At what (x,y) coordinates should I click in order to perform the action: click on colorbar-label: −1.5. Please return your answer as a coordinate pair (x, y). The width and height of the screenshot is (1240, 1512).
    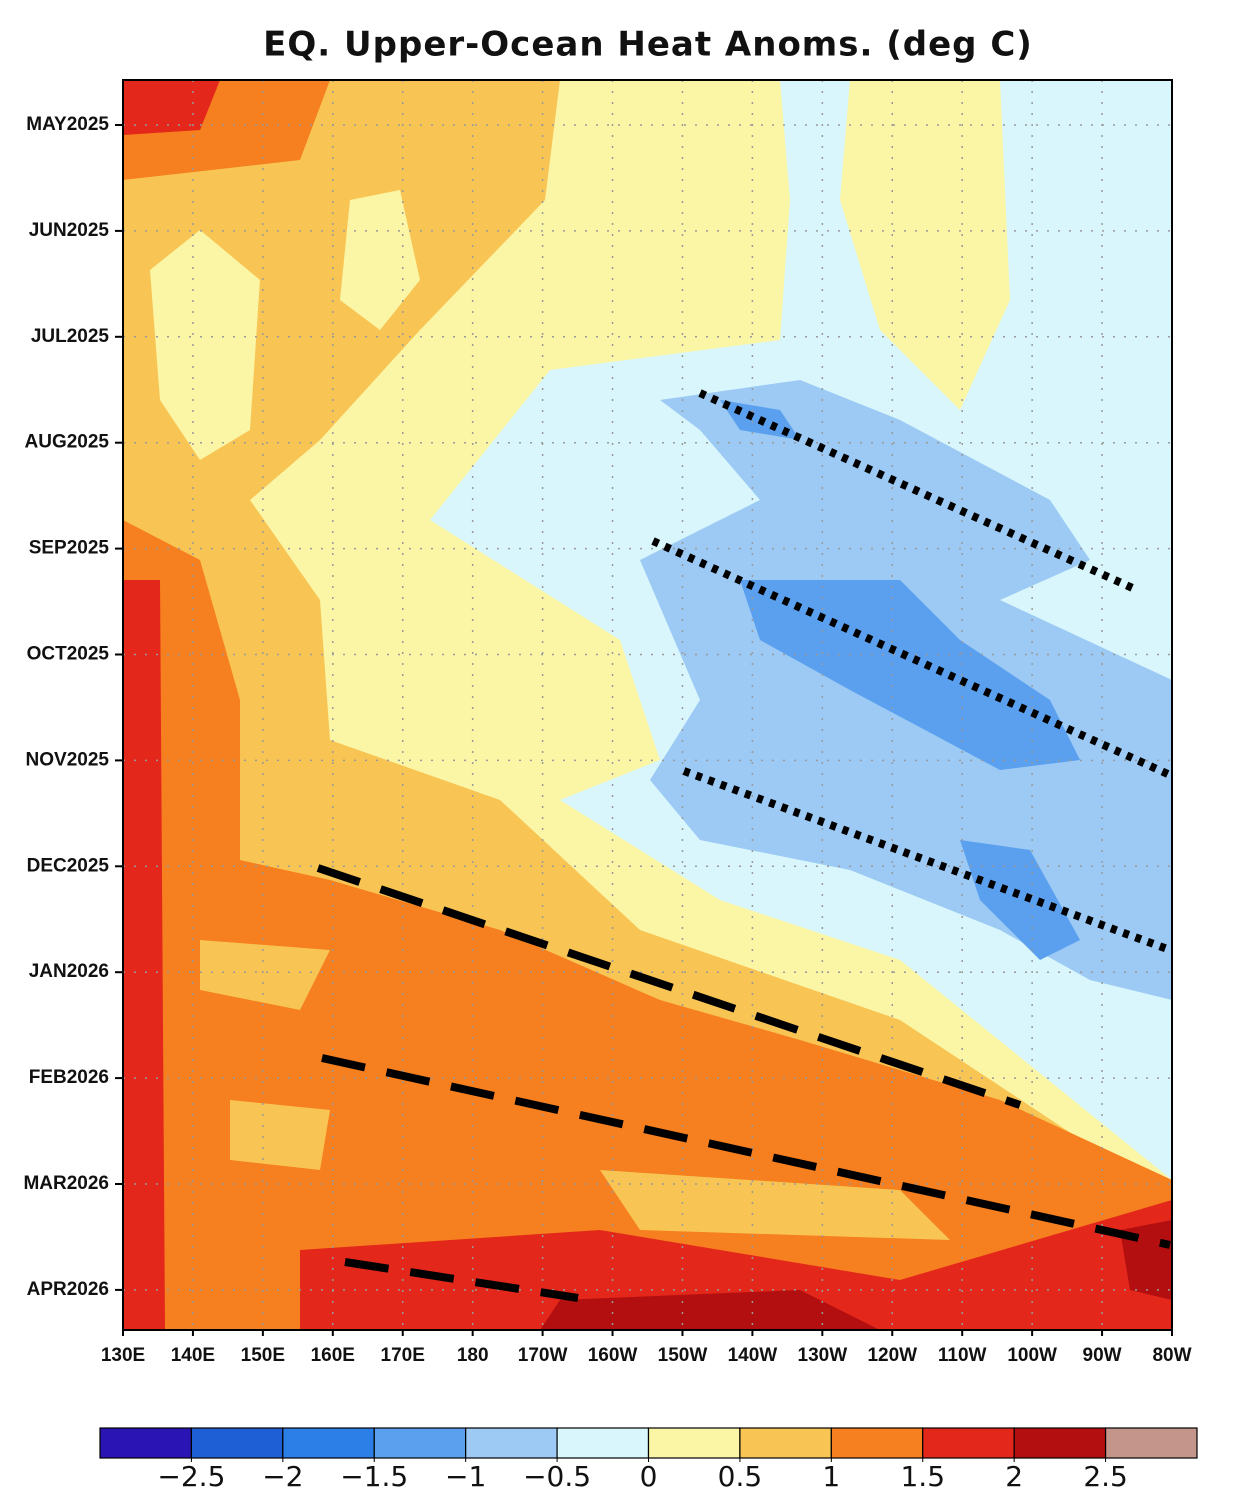
    Looking at the image, I should click on (374, 1476).